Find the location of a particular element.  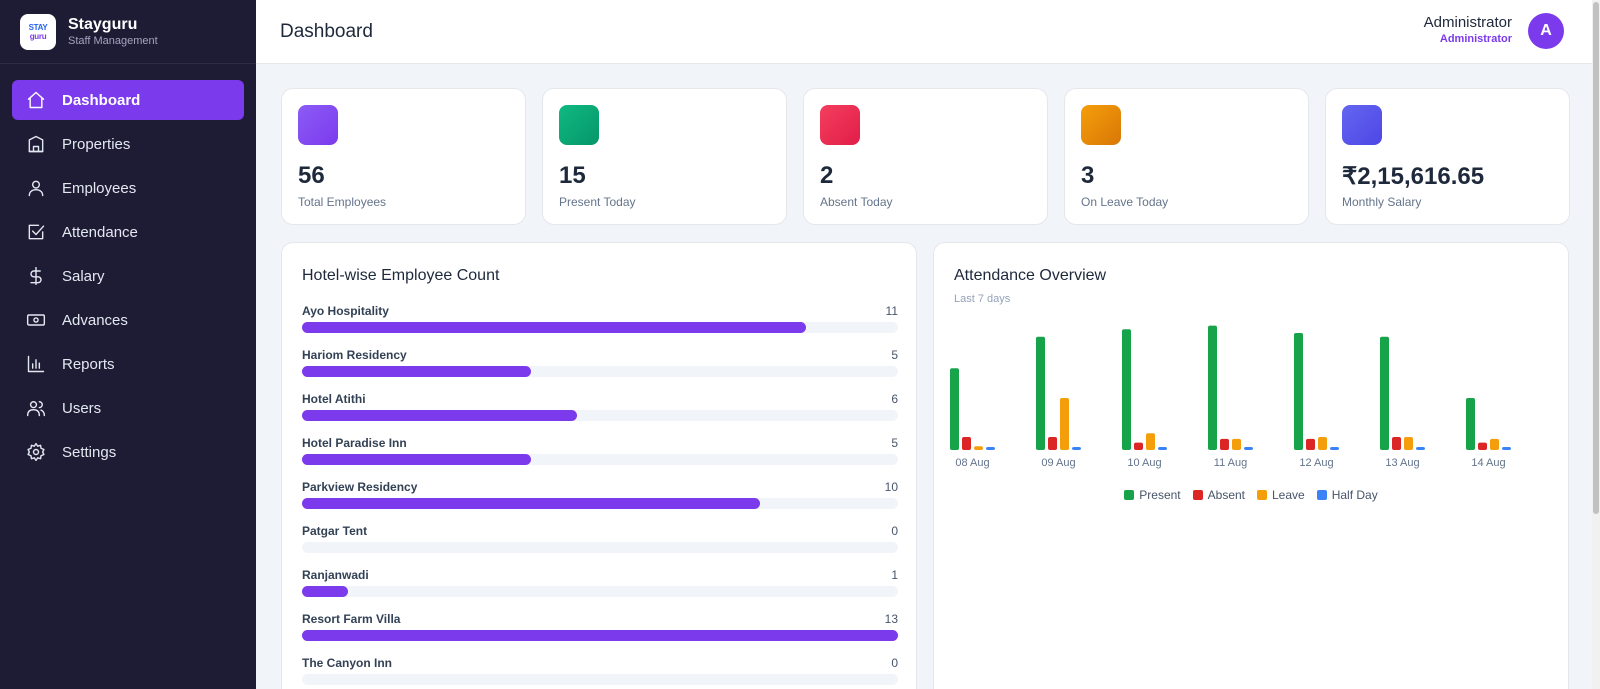

top-header: Dashboard Administrator Administrator A is located at coordinates (924, 32).